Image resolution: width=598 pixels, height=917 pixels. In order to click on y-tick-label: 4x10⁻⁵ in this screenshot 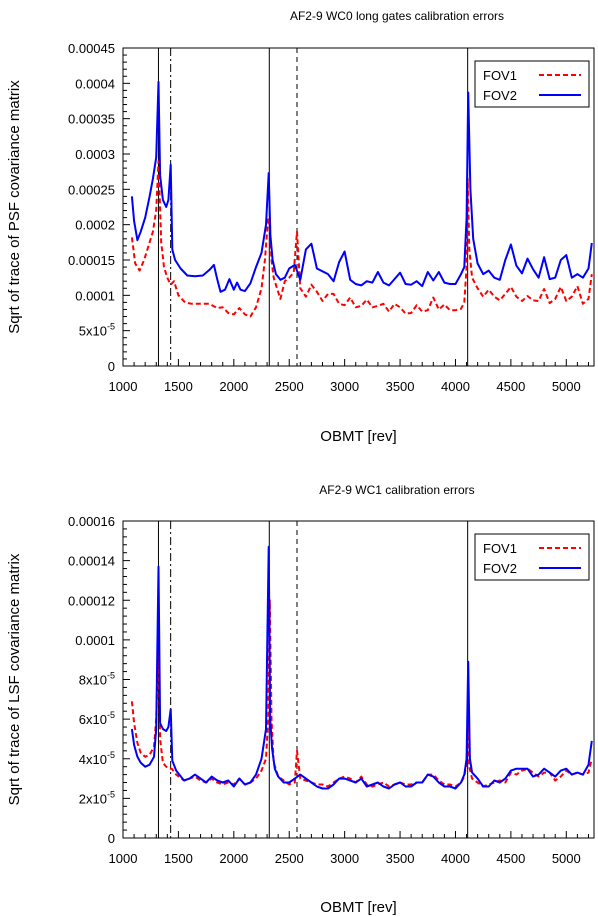, I will do `click(97, 758)`.